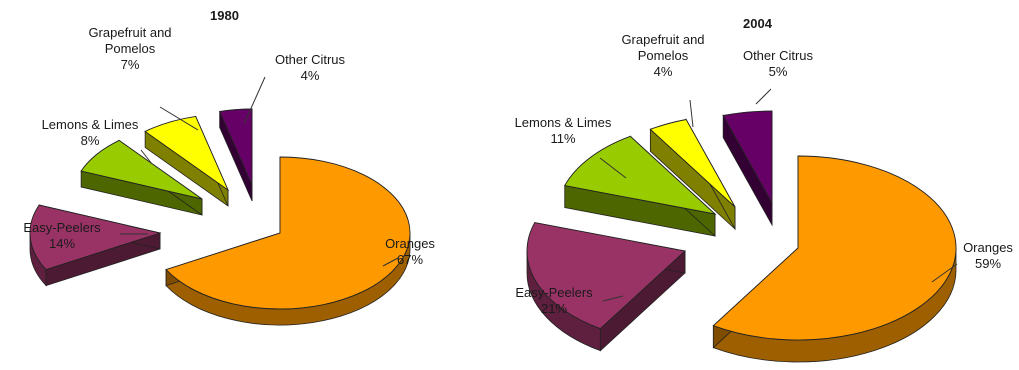 This screenshot has width=1019, height=370. I want to click on chart-title: 1980, so click(224, 15).